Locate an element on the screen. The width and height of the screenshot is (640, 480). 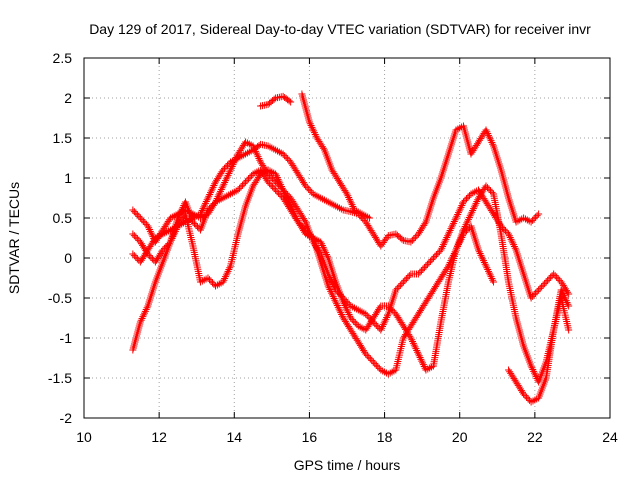
y-tick-label: -1.5 is located at coordinates (60, 378).